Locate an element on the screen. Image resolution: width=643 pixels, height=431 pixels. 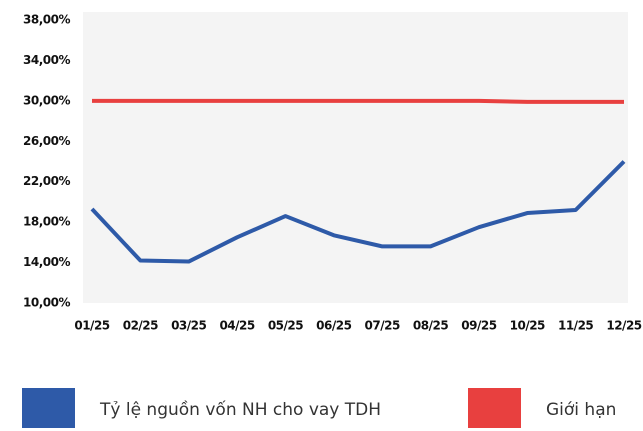
x-tick-label: 08/25 is located at coordinates (430, 326).